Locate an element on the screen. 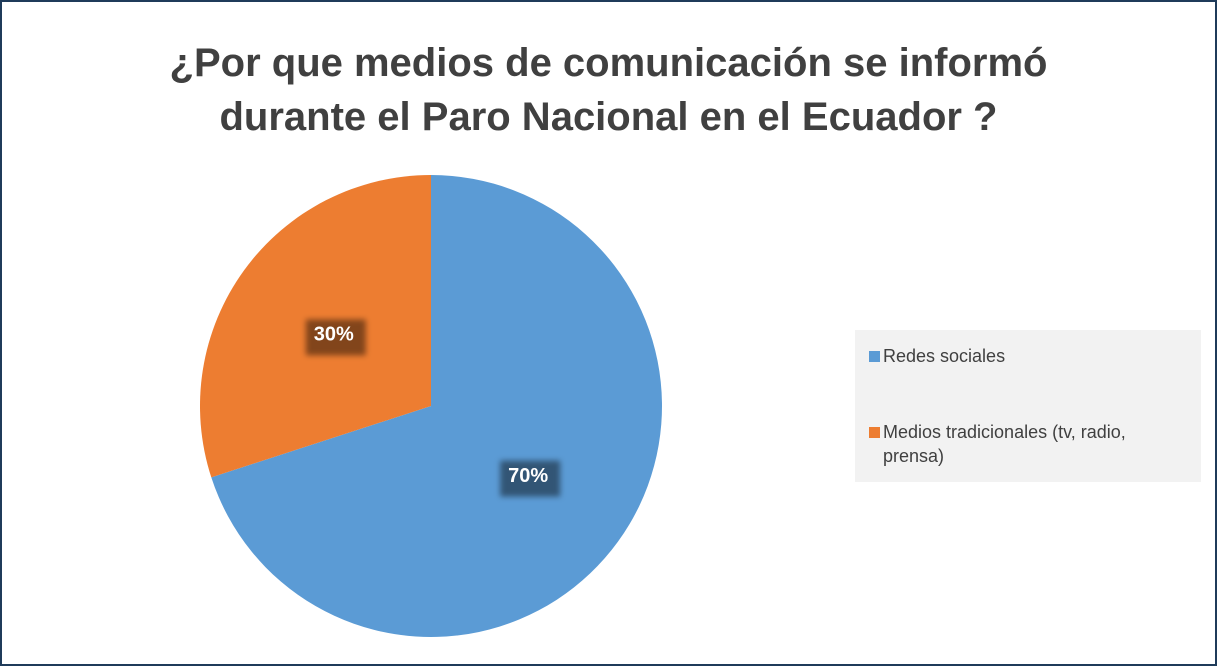  legend-item: Medios tradicionales (tv, radio, prensa) is located at coordinates (1014, 444).